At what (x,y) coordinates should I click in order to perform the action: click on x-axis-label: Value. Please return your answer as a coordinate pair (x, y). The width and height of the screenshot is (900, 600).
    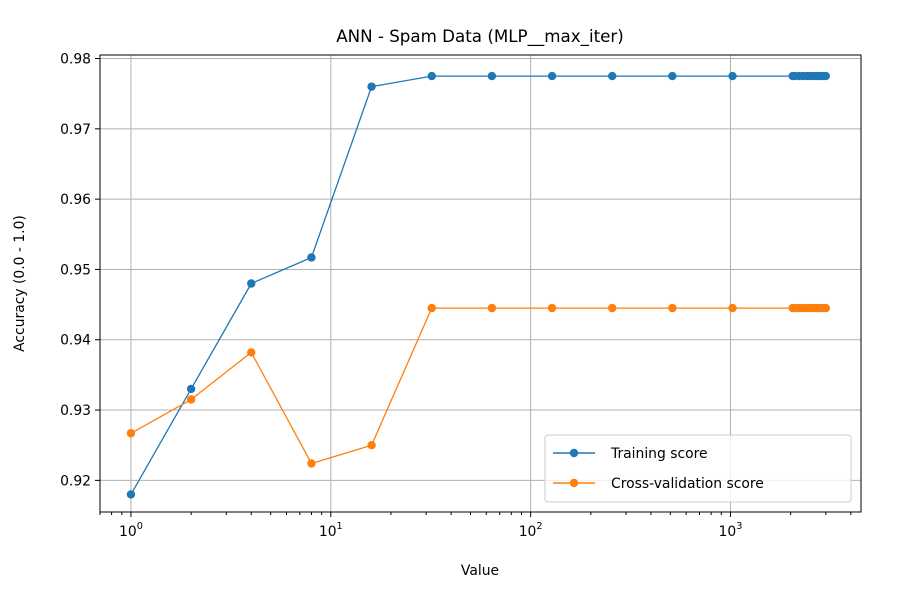
    Looking at the image, I should click on (480, 571).